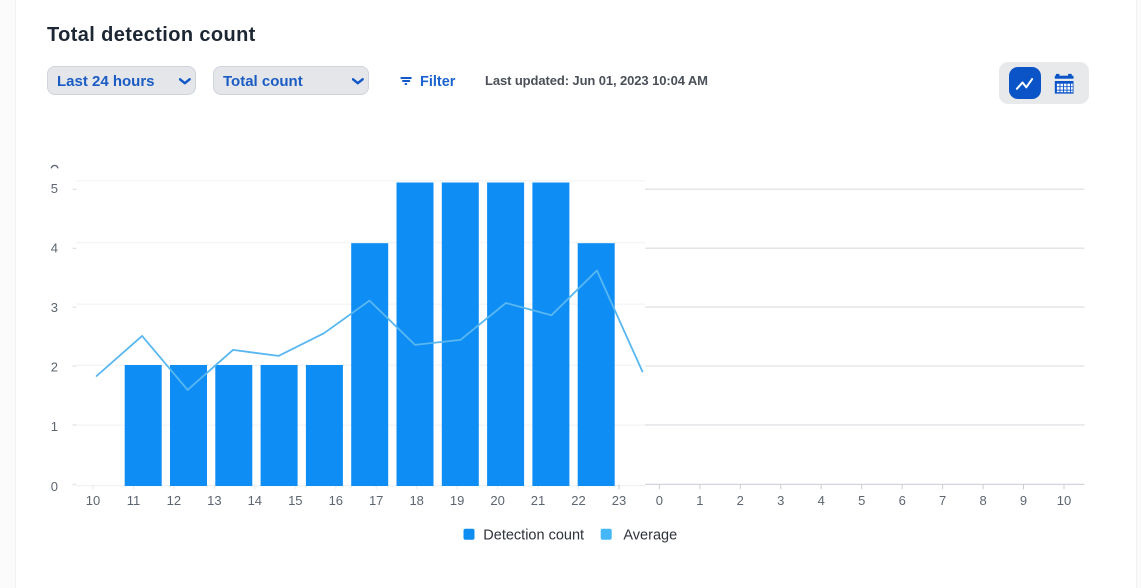  Describe the element at coordinates (457, 500) in the screenshot. I see `svg-text: 19` at that location.